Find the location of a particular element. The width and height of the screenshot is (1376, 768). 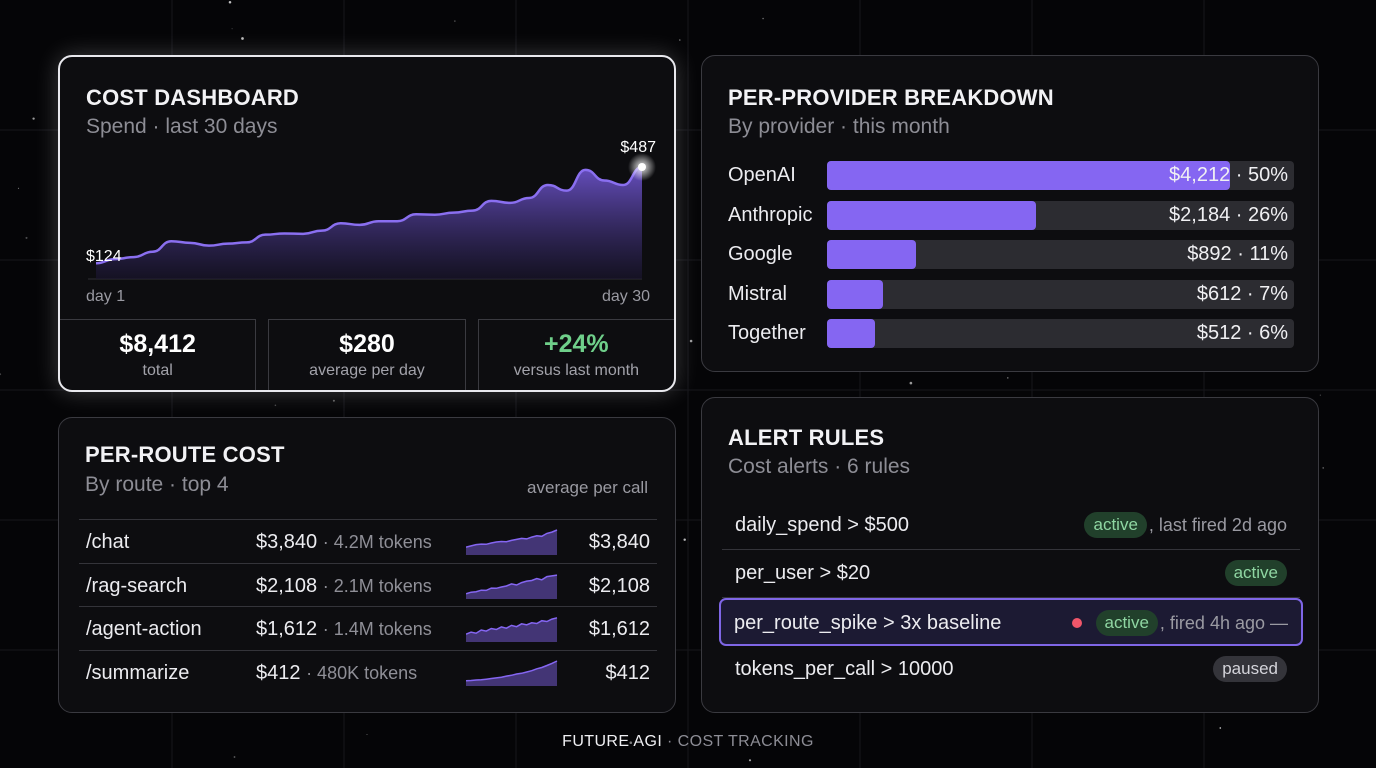

provider-row-openai: OpenAI $4,212 · 50% is located at coordinates (1011, 175).